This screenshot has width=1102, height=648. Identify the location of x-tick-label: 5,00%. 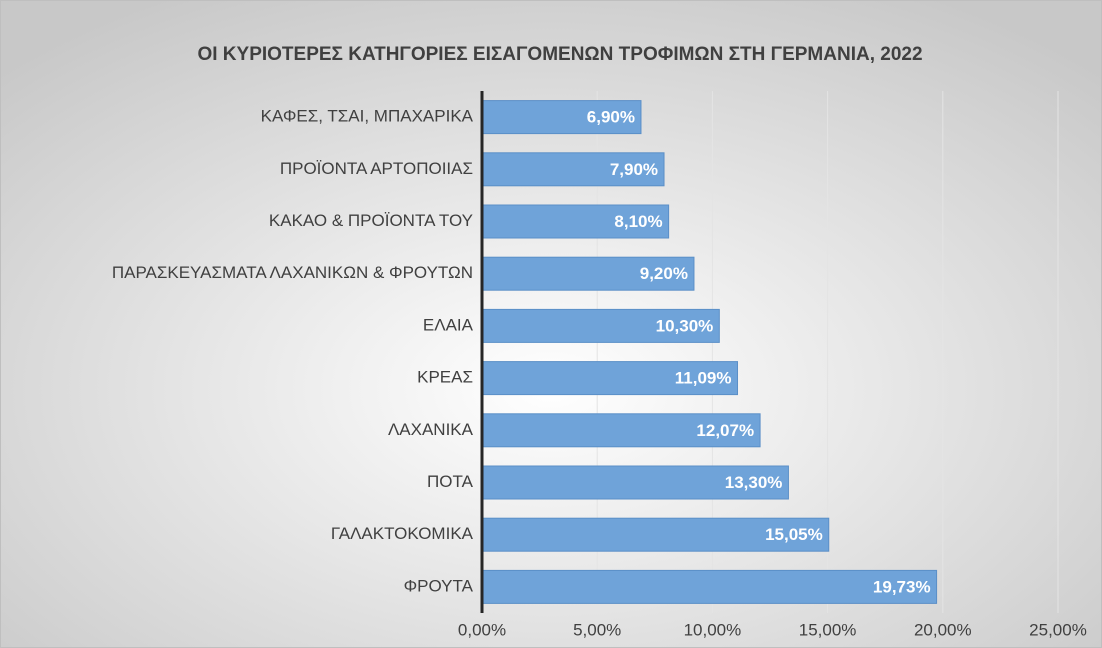
(597, 629).